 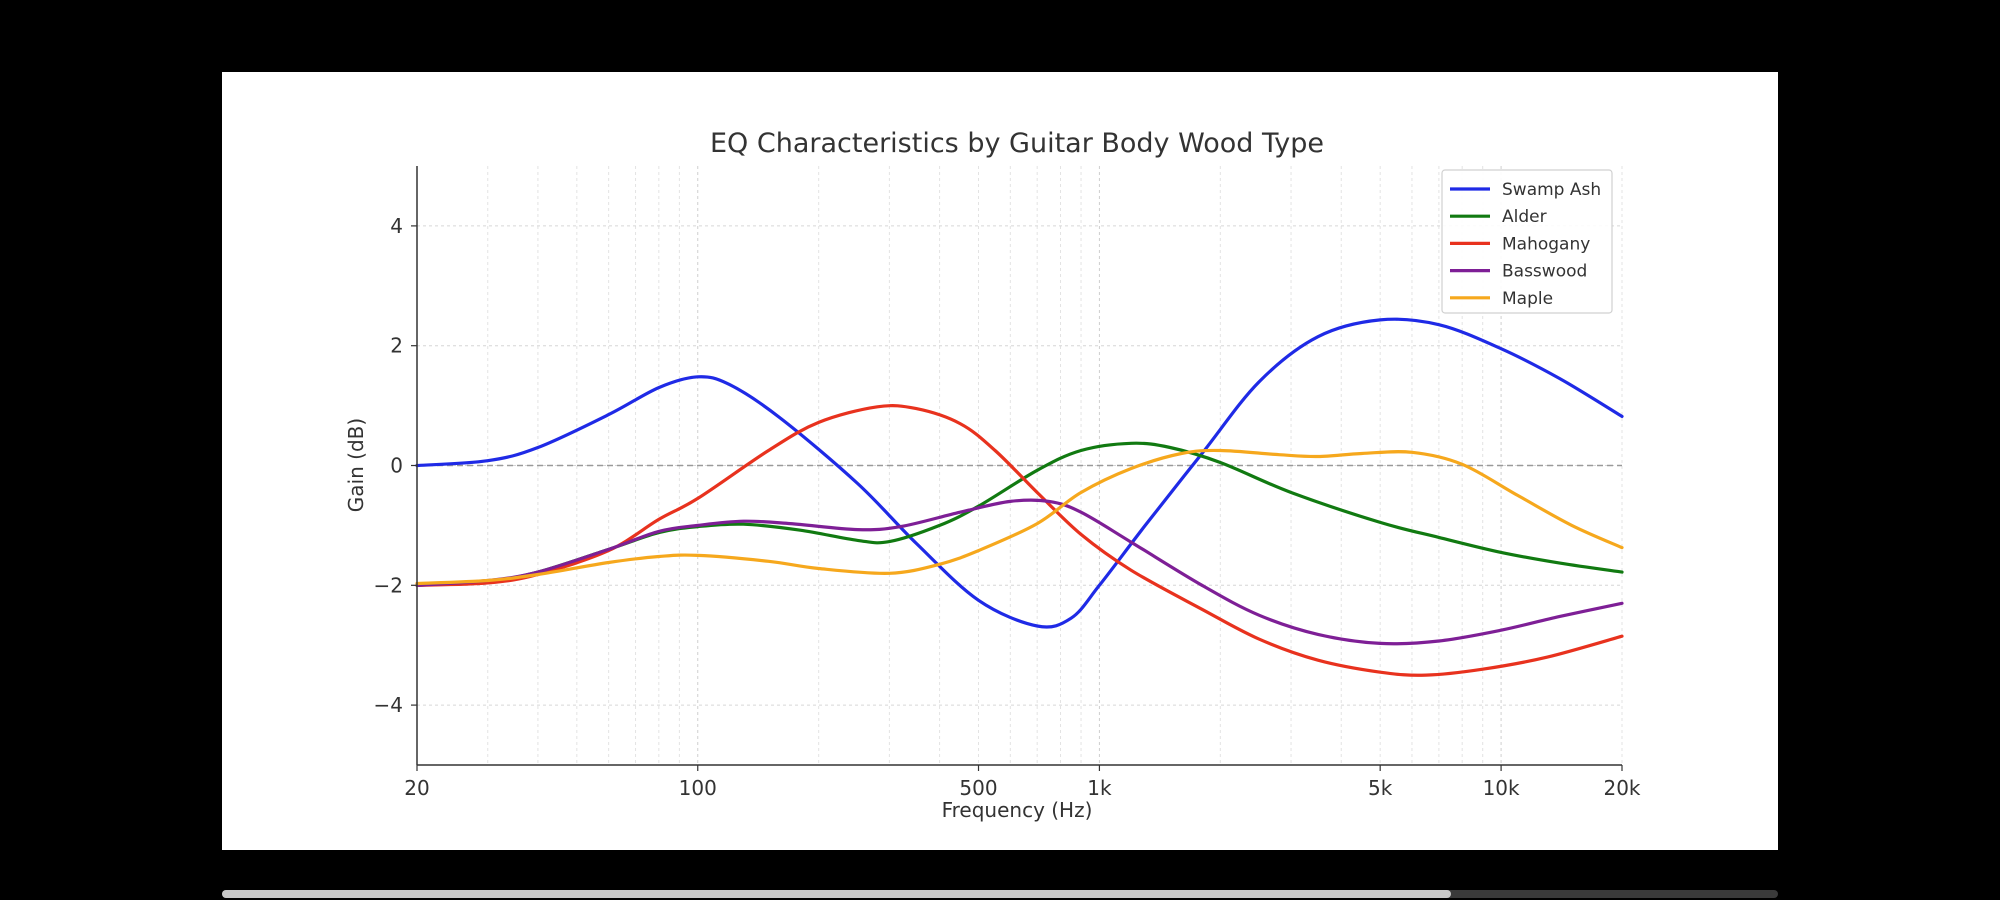 I want to click on y-tick-label: 4, so click(x=396, y=226).